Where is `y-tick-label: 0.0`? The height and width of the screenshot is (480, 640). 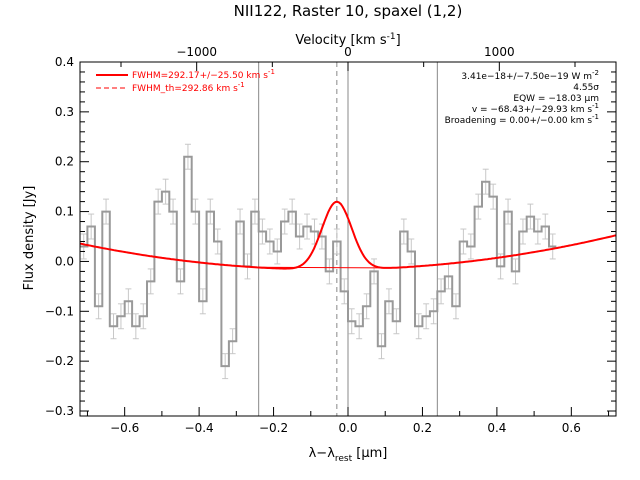 y-tick-label: 0.0 is located at coordinates (64, 261).